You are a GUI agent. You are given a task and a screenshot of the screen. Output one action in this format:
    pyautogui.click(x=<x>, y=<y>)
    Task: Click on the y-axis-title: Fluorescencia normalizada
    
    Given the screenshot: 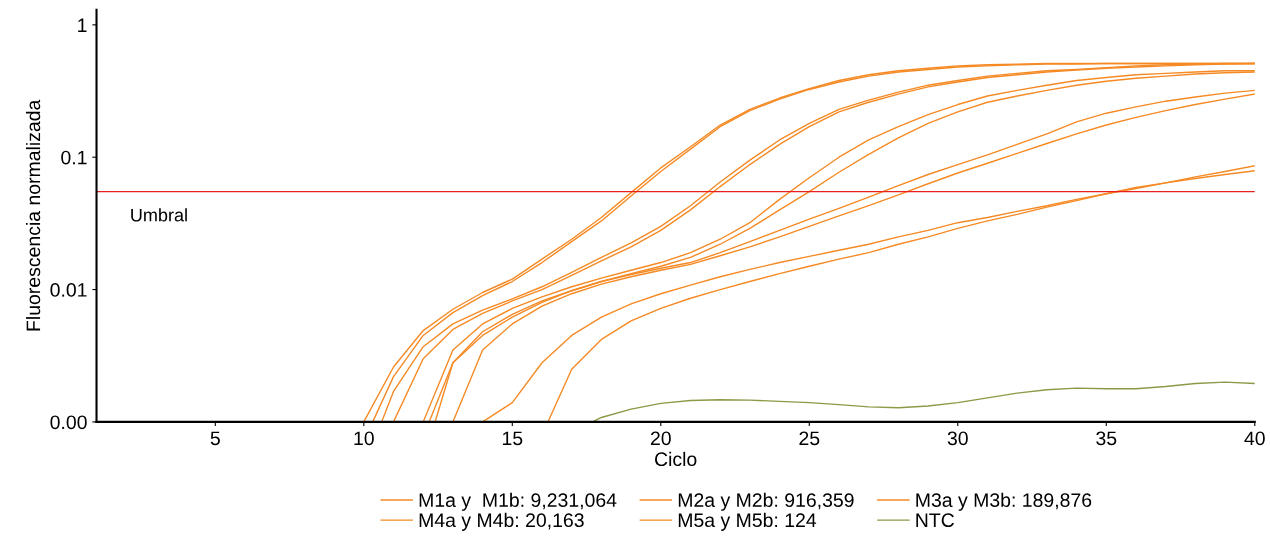 What is the action you would take?
    pyautogui.click(x=33, y=215)
    